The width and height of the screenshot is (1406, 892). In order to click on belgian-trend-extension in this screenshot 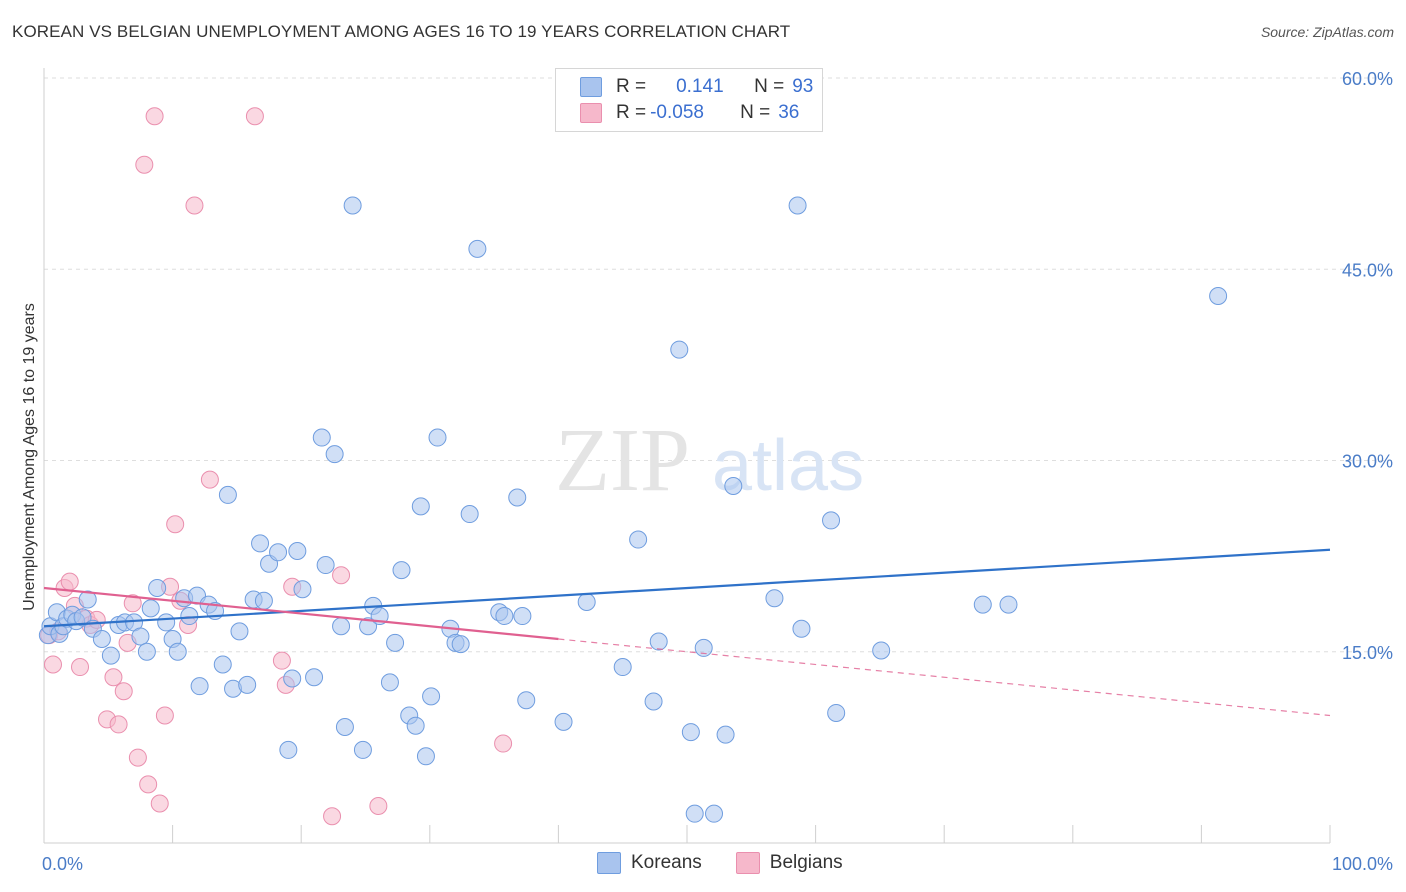, I will do `click(944, 677)`.